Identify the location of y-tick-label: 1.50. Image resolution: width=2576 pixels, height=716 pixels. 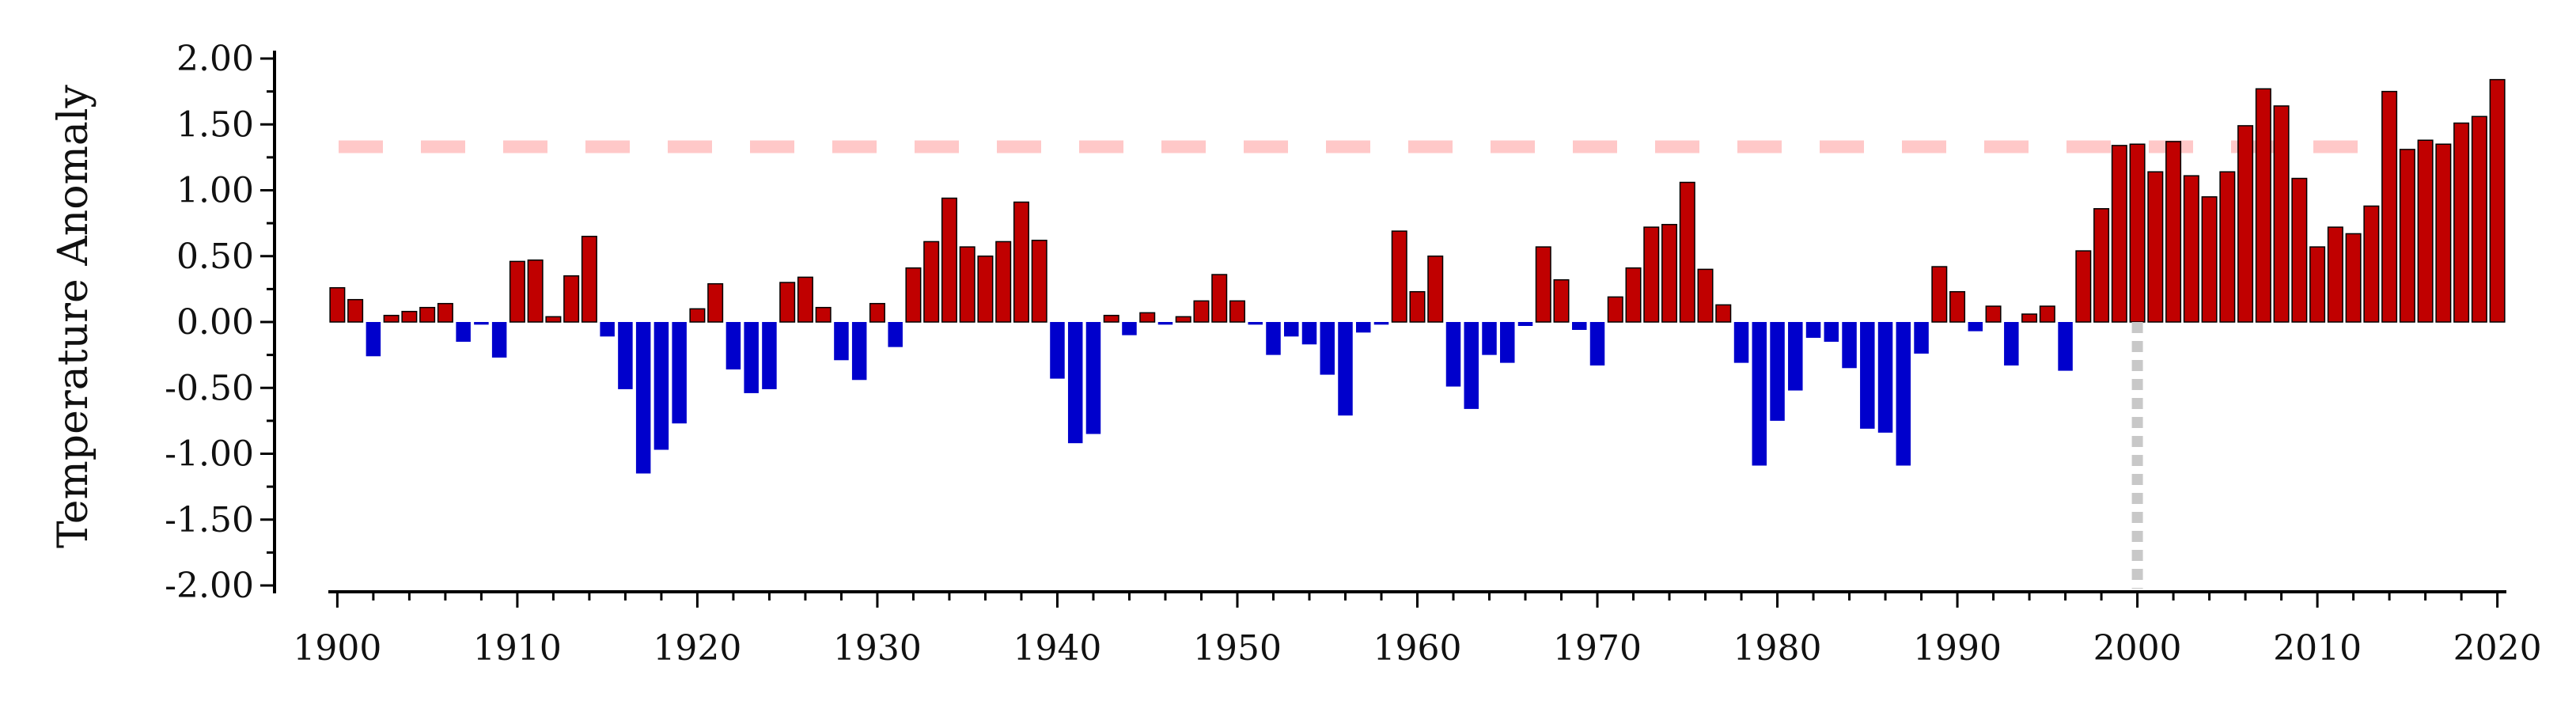
(215, 124).